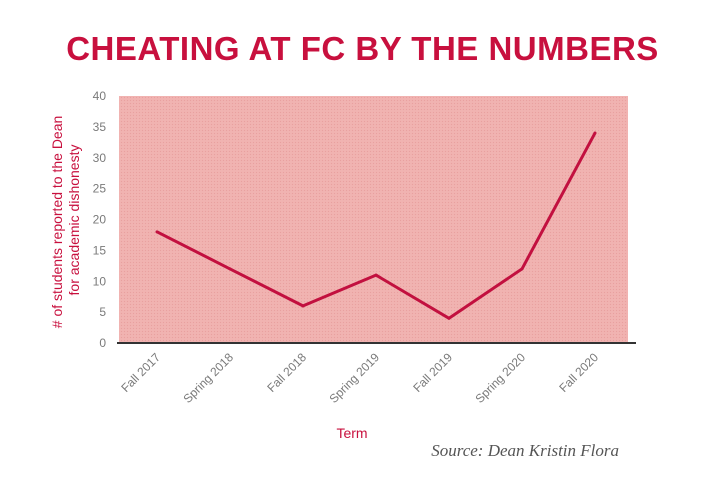 This screenshot has height=483, width=725. What do you see at coordinates (208, 378) in the screenshot?
I see `x-tick-label: Spring 2018` at bounding box center [208, 378].